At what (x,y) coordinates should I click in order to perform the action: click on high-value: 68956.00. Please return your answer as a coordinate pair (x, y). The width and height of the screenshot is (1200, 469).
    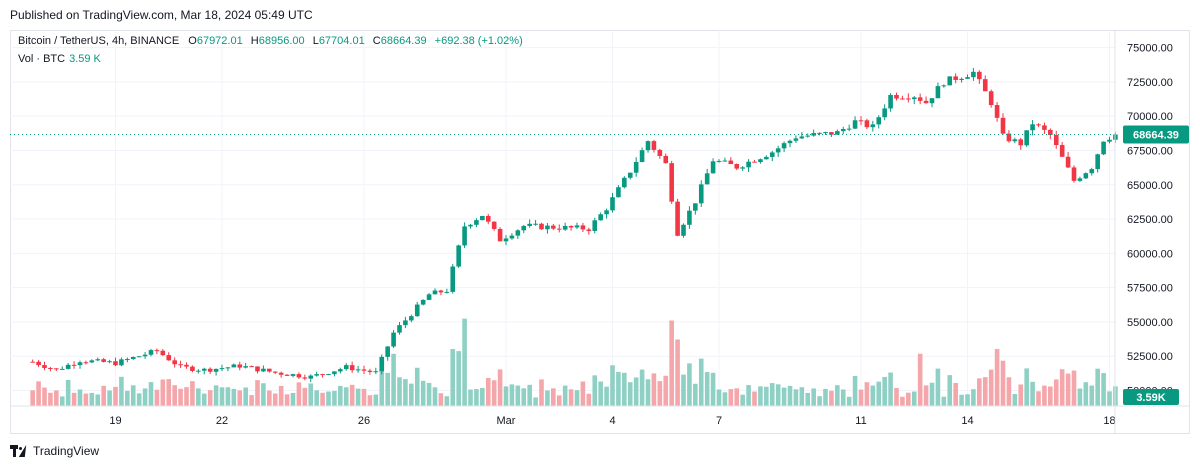
    Looking at the image, I should click on (281, 41).